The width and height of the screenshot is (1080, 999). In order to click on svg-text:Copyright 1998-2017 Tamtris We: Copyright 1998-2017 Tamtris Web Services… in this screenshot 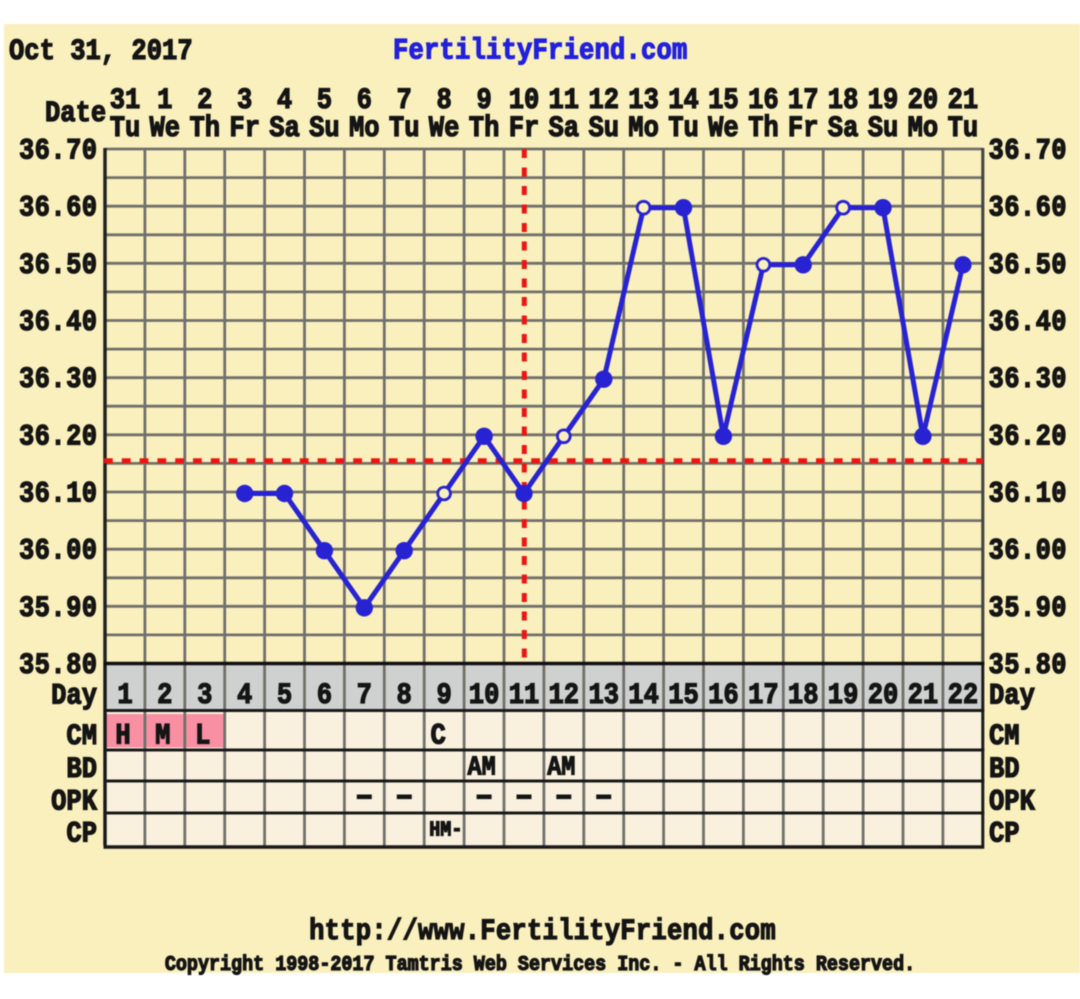, I will do `click(540, 965)`.